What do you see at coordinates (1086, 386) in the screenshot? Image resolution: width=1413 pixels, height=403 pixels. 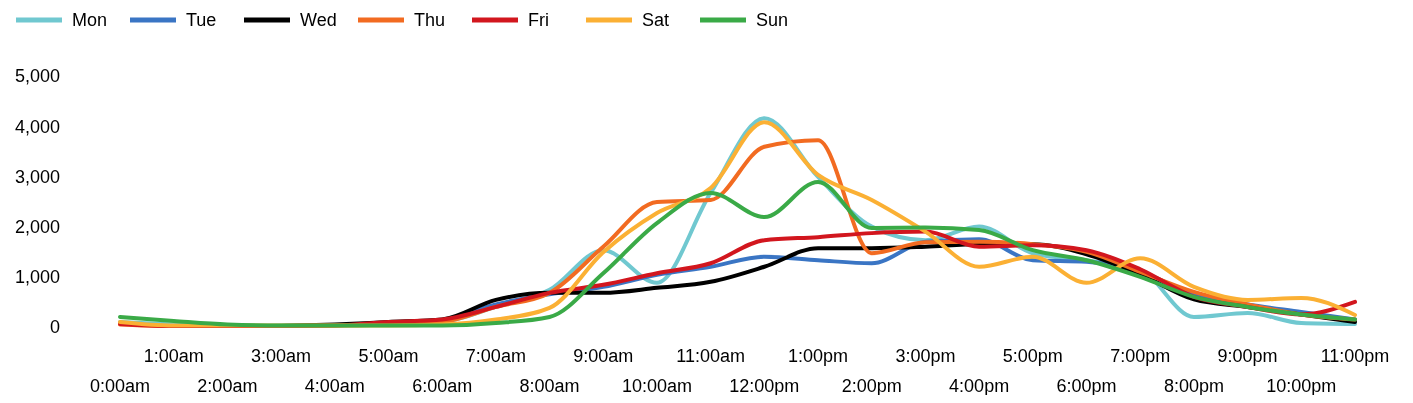 I see `x-tick-label: 6:00pm` at bounding box center [1086, 386].